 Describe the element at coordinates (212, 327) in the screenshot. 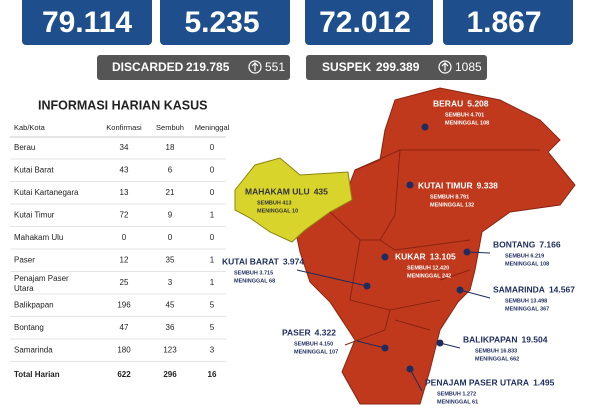

I see `table-cell: 5` at that location.